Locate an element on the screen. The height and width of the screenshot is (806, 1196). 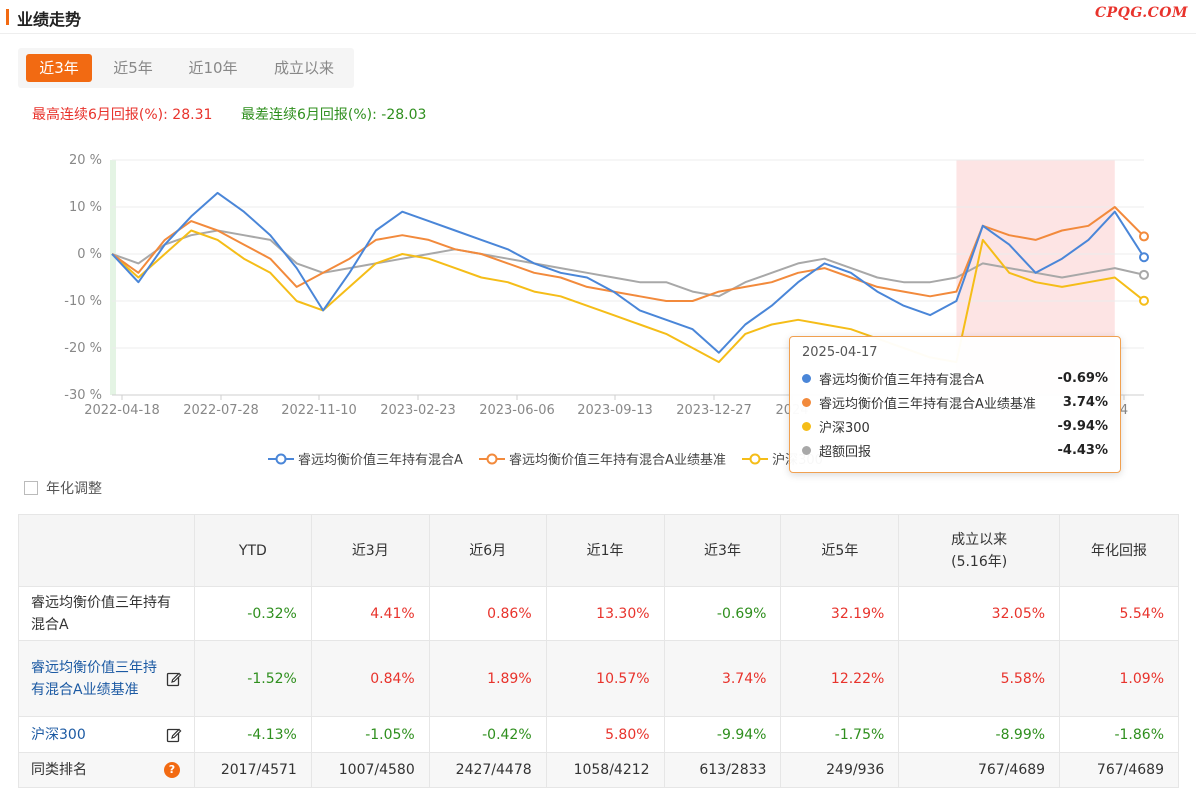
table-cell: 32.05% is located at coordinates (979, 613).